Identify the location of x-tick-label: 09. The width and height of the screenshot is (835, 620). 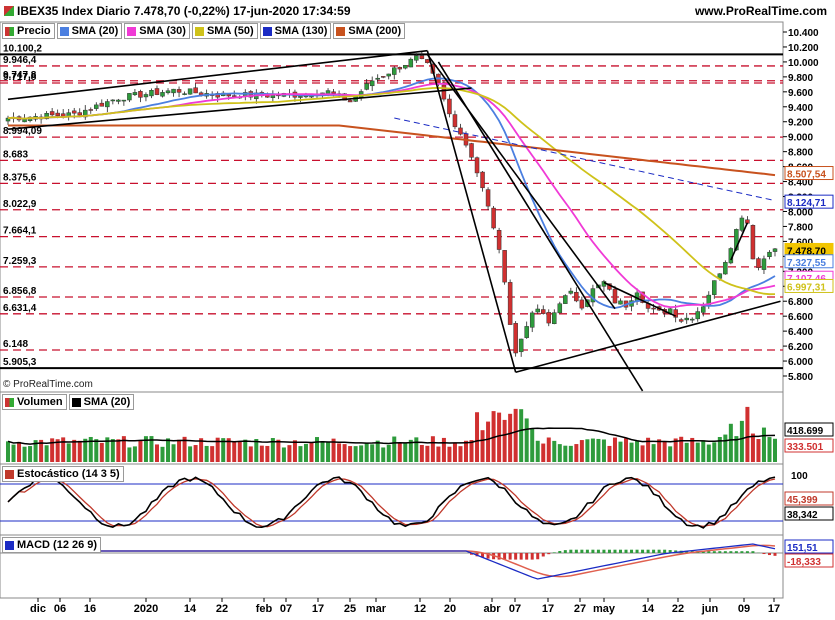
(744, 609).